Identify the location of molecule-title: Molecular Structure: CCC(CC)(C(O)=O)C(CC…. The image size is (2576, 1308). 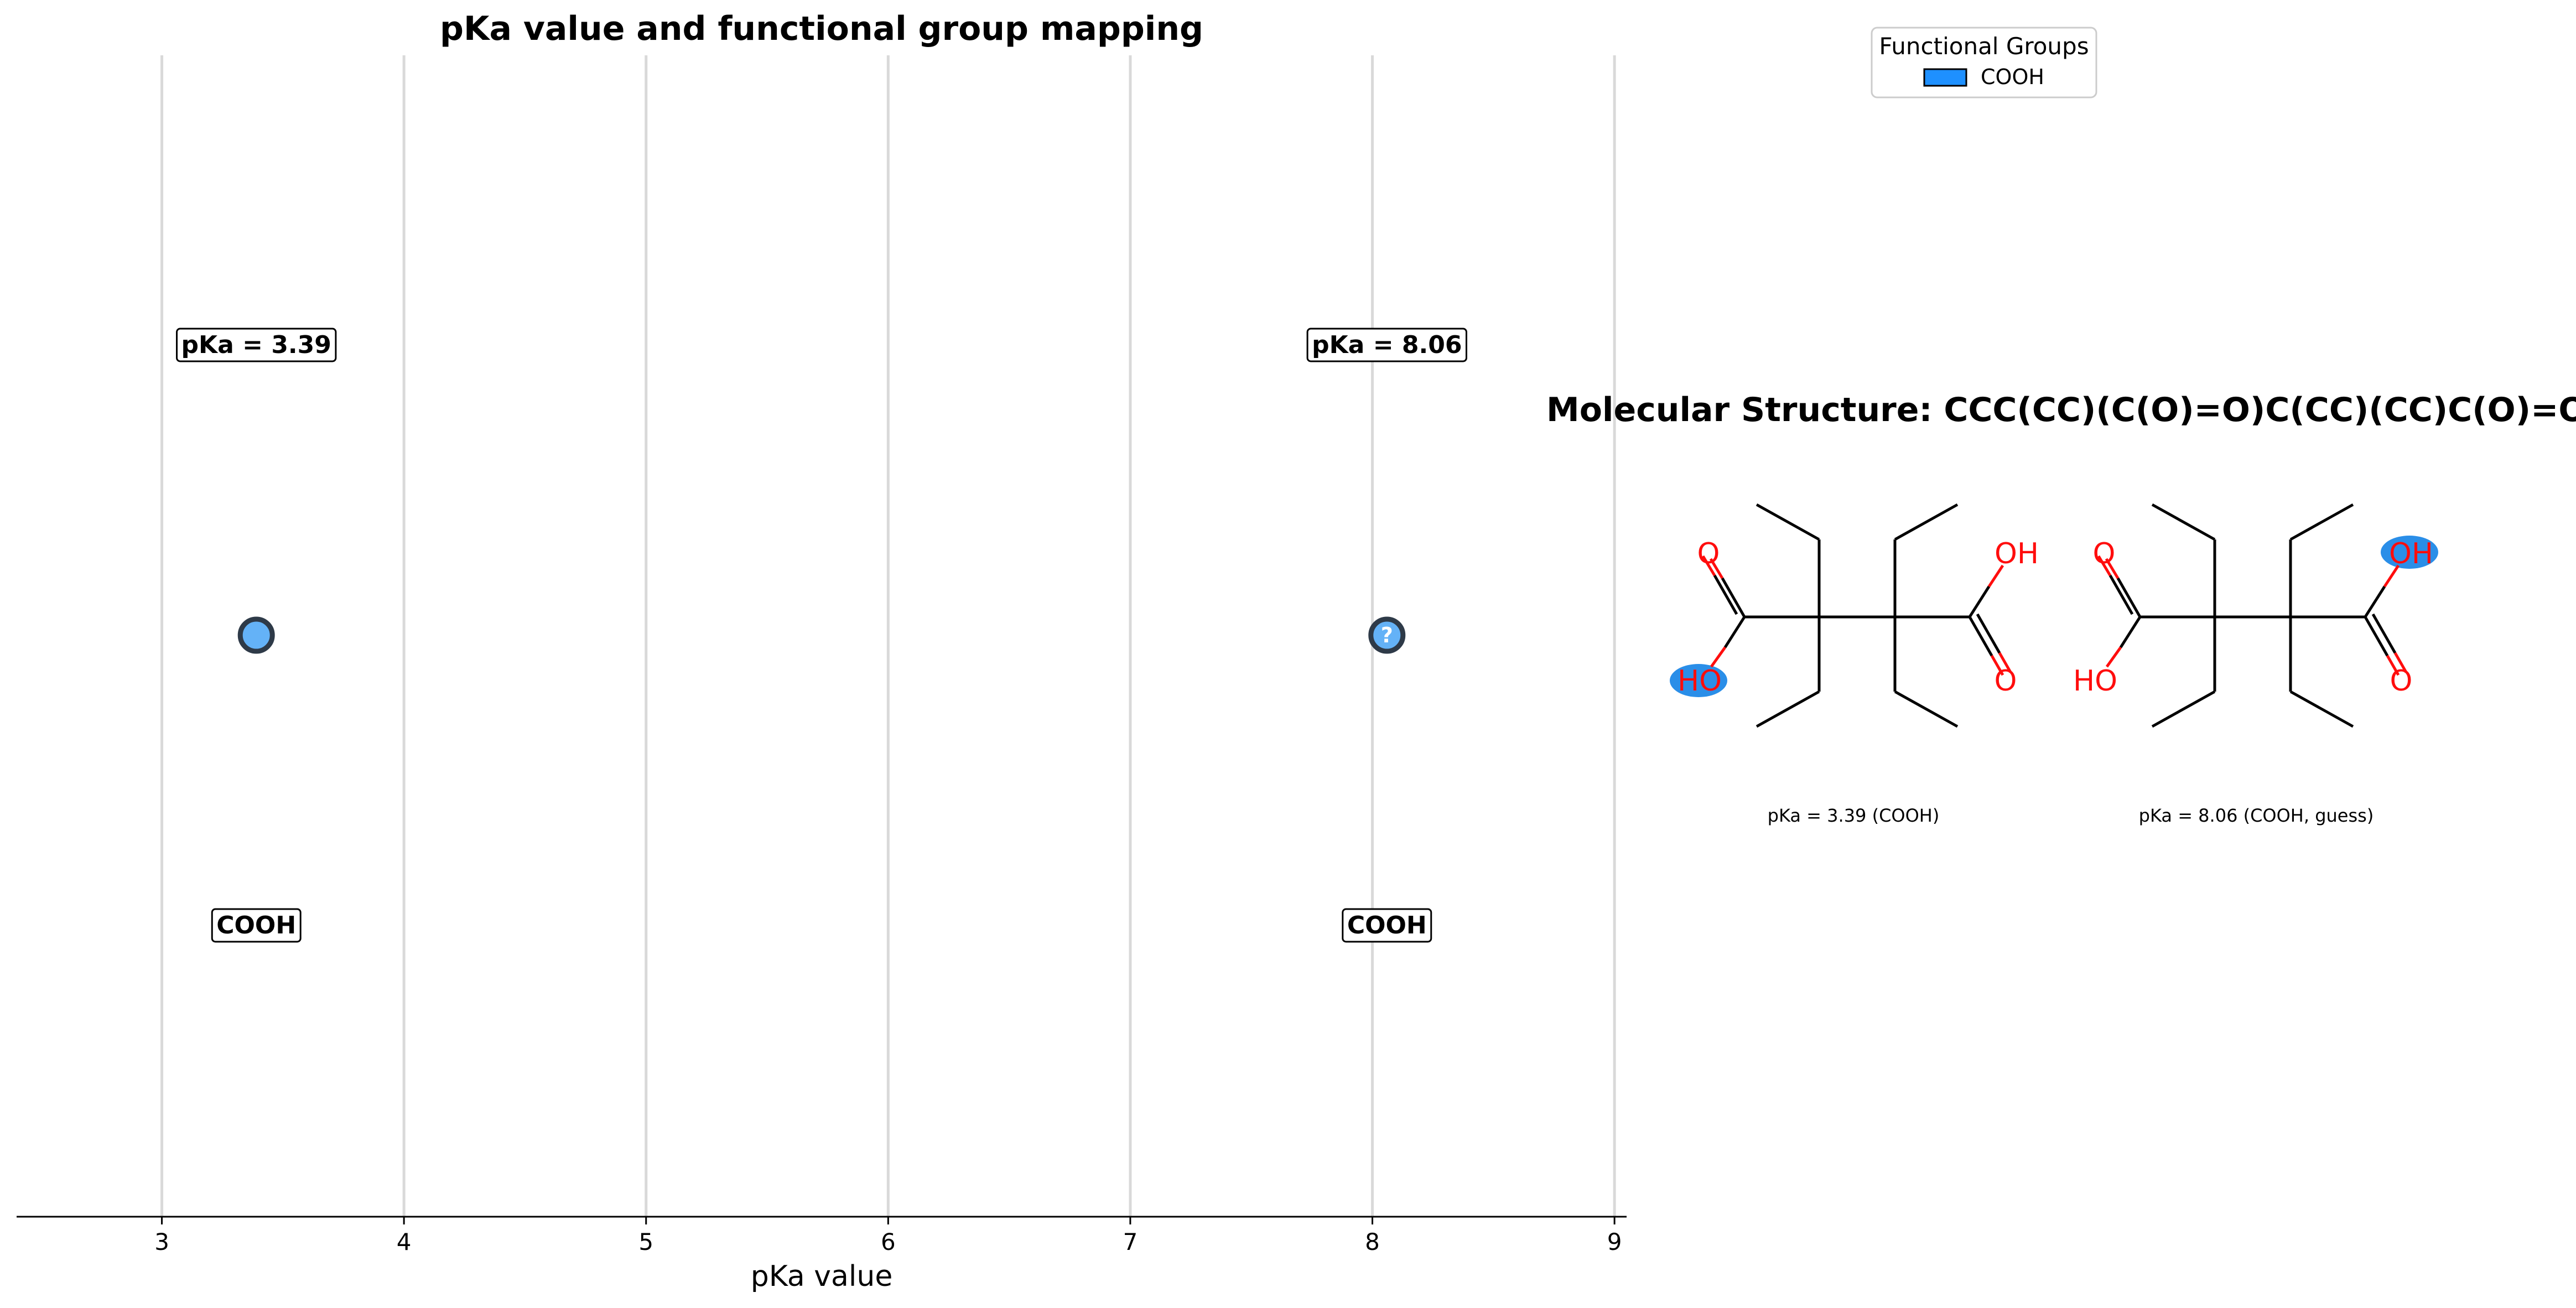
(2061, 410).